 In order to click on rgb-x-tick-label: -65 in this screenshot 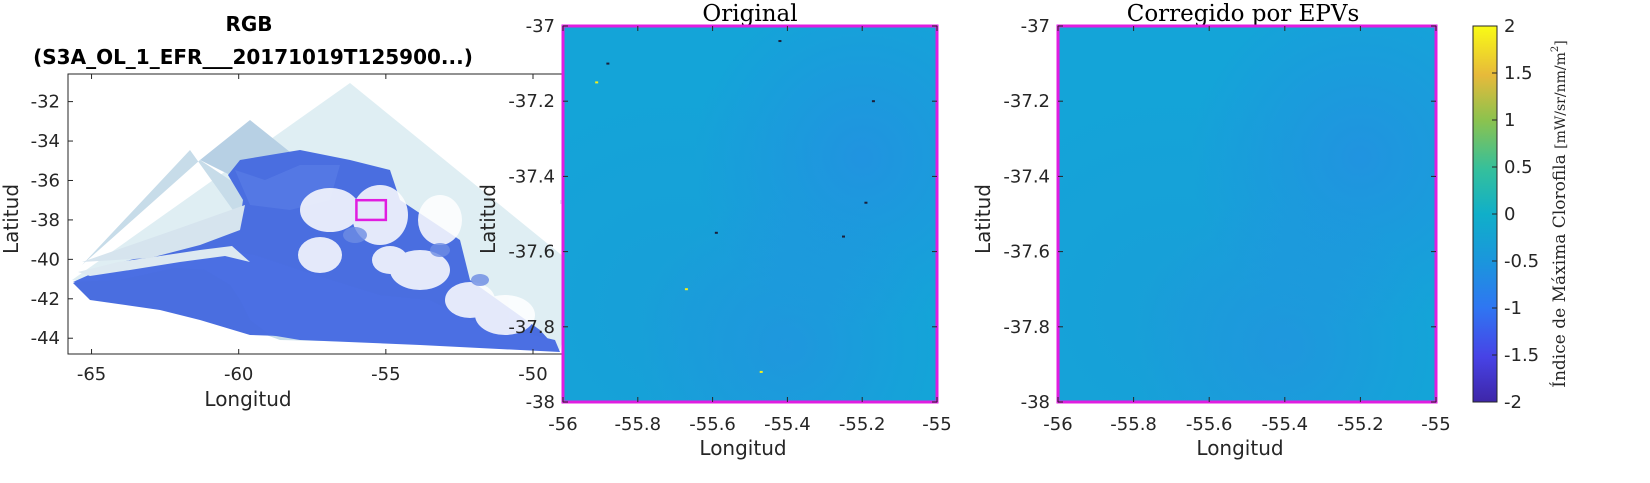, I will do `click(91, 374)`.